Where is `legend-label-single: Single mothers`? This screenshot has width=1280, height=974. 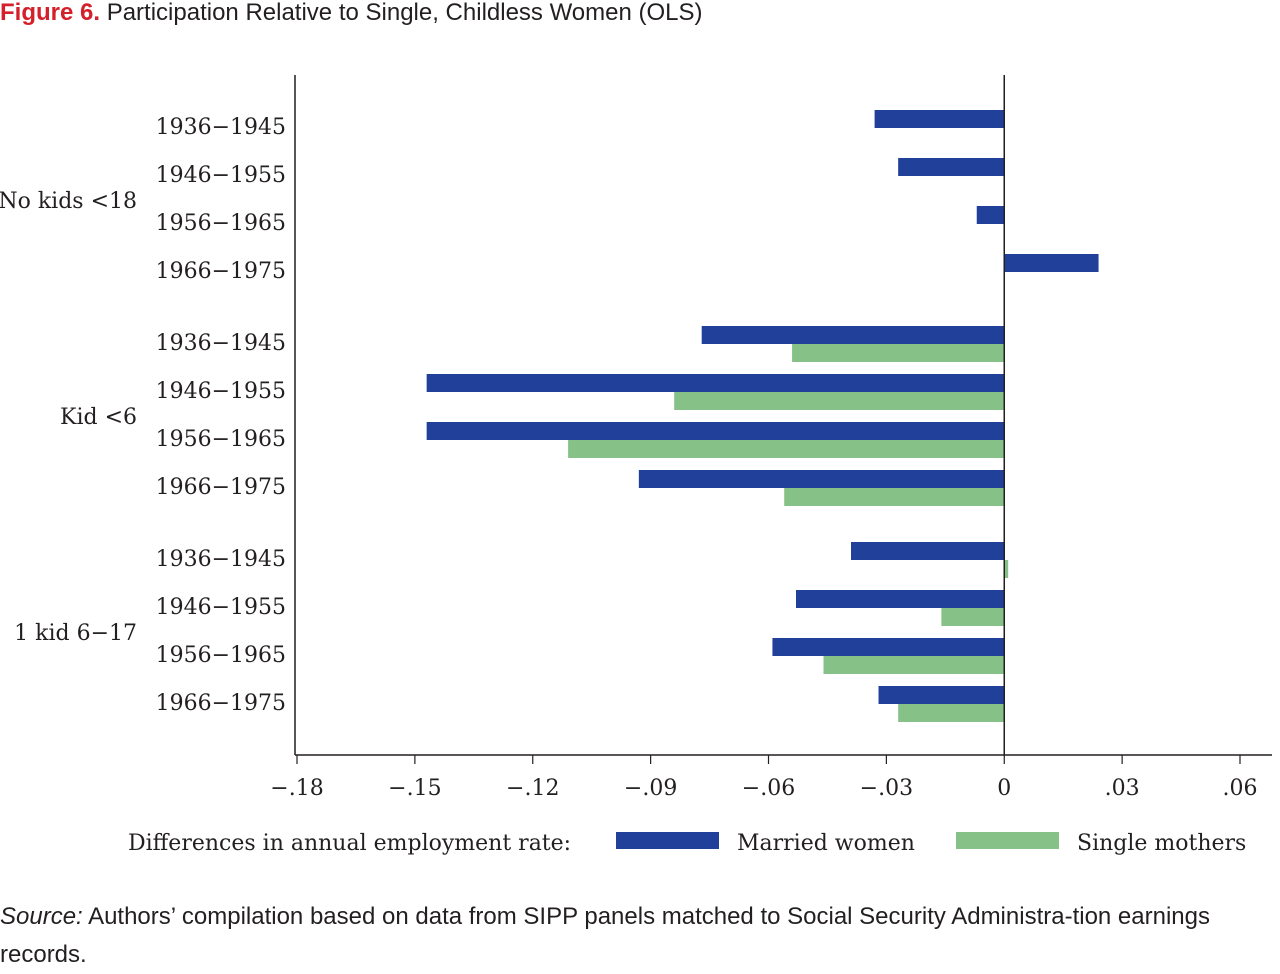
legend-label-single: Single mothers is located at coordinates (1161, 843).